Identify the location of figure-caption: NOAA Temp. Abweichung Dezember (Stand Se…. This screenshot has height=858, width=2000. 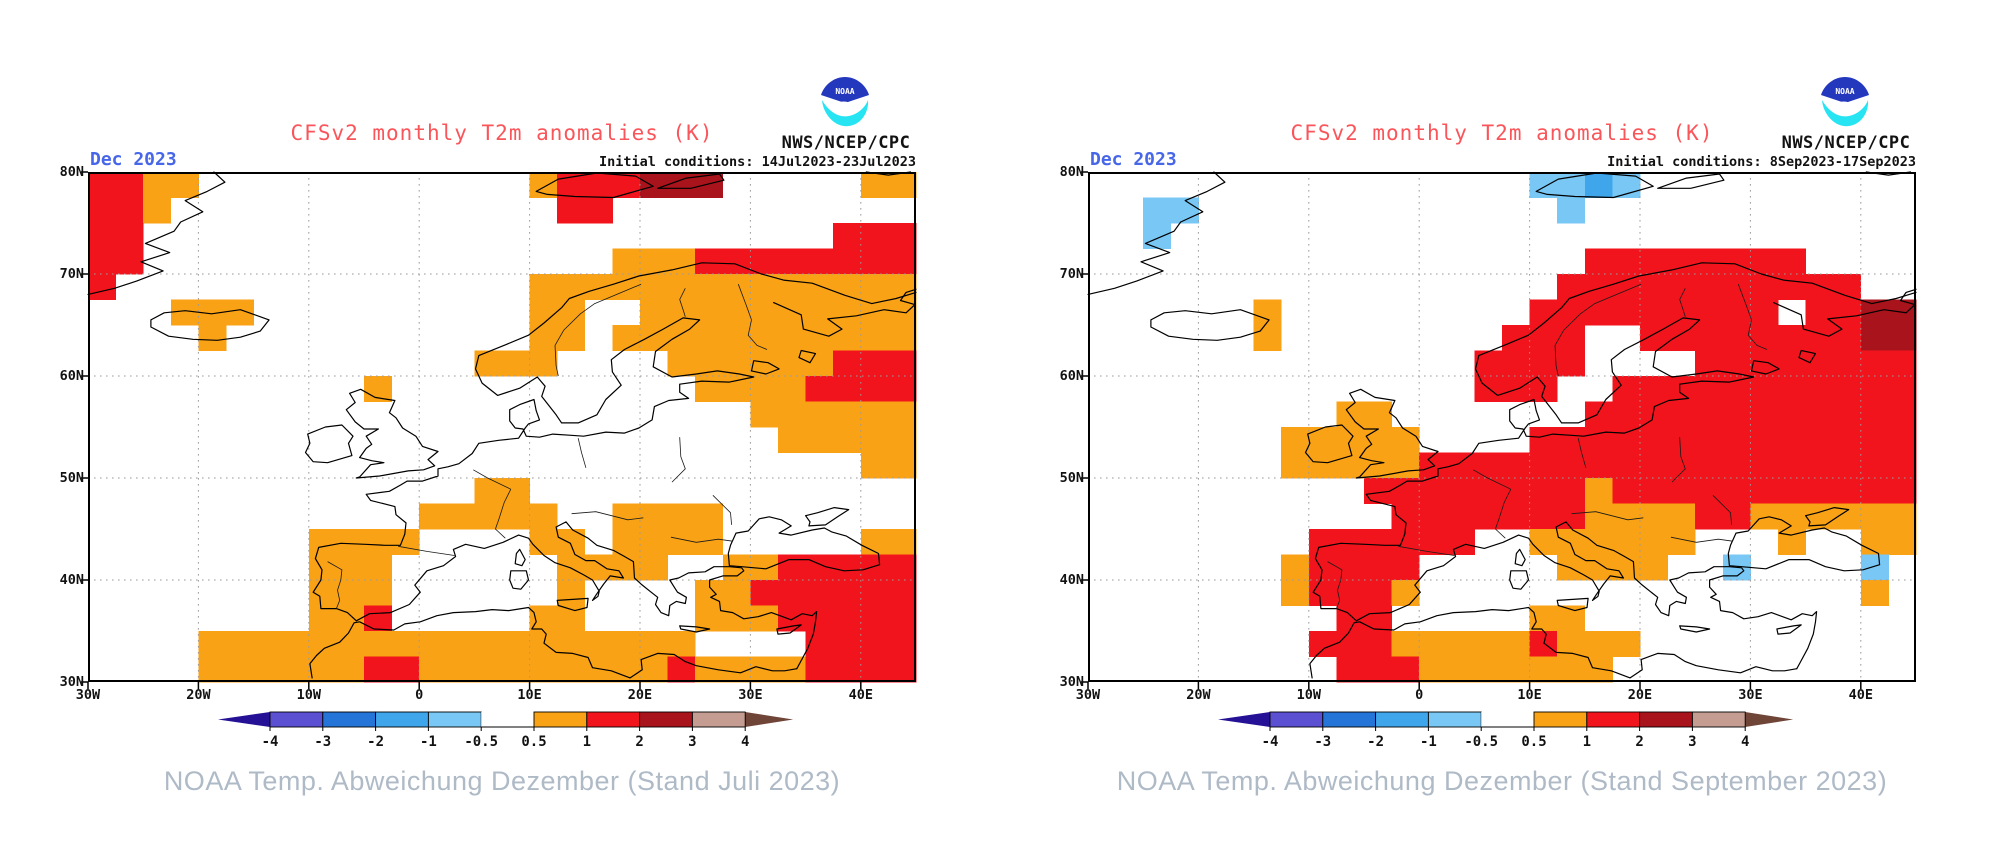
(1502, 781).